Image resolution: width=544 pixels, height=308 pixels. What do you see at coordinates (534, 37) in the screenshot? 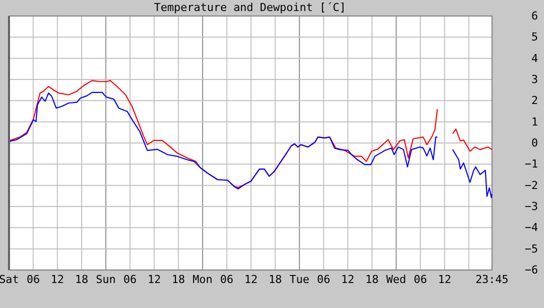
I see `y-tick-label: 5` at bounding box center [534, 37].